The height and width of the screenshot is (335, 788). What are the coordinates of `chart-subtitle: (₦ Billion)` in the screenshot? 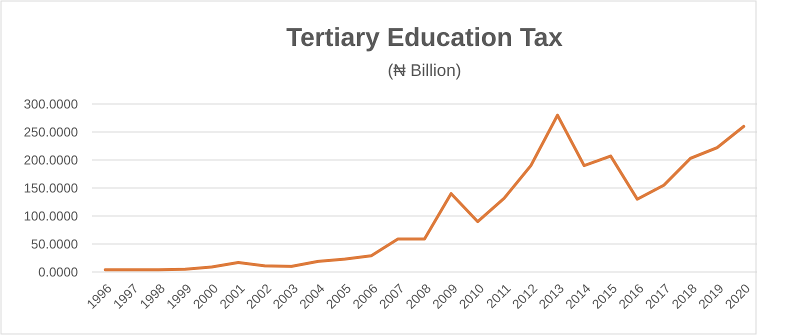 It's located at (425, 70).